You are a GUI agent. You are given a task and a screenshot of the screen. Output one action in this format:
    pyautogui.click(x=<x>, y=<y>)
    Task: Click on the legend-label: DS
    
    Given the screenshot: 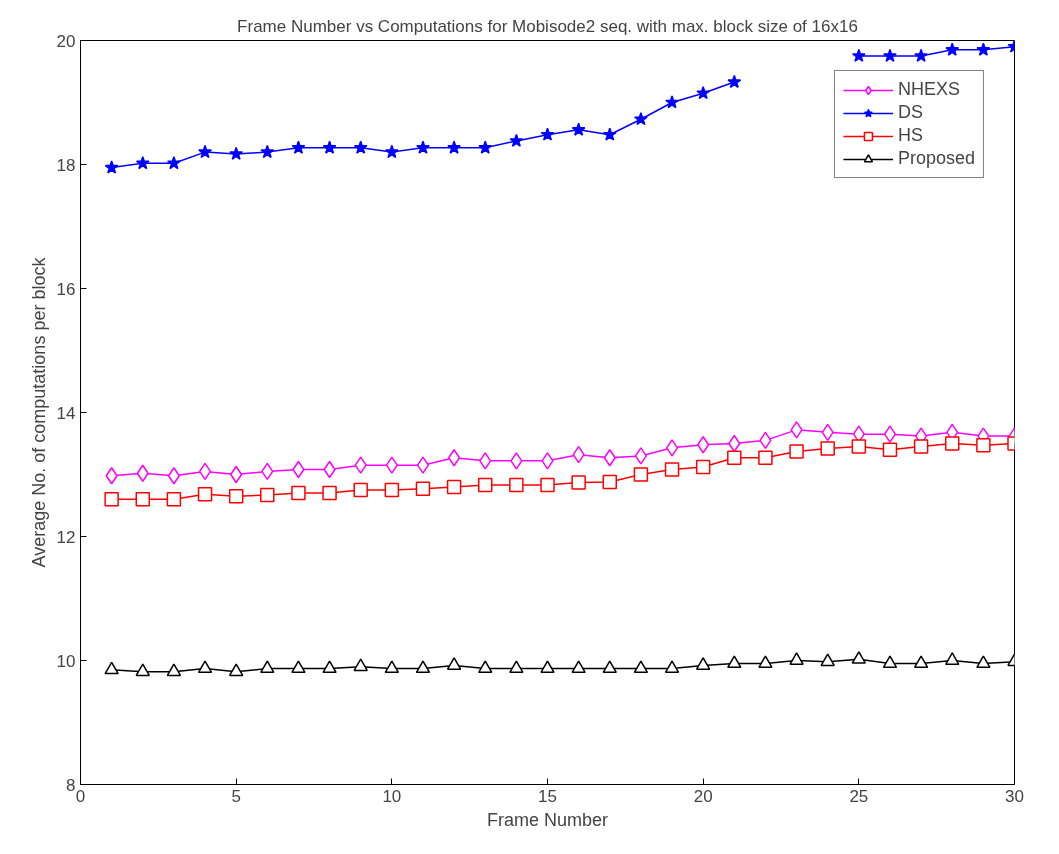 What is the action you would take?
    pyautogui.click(x=910, y=112)
    